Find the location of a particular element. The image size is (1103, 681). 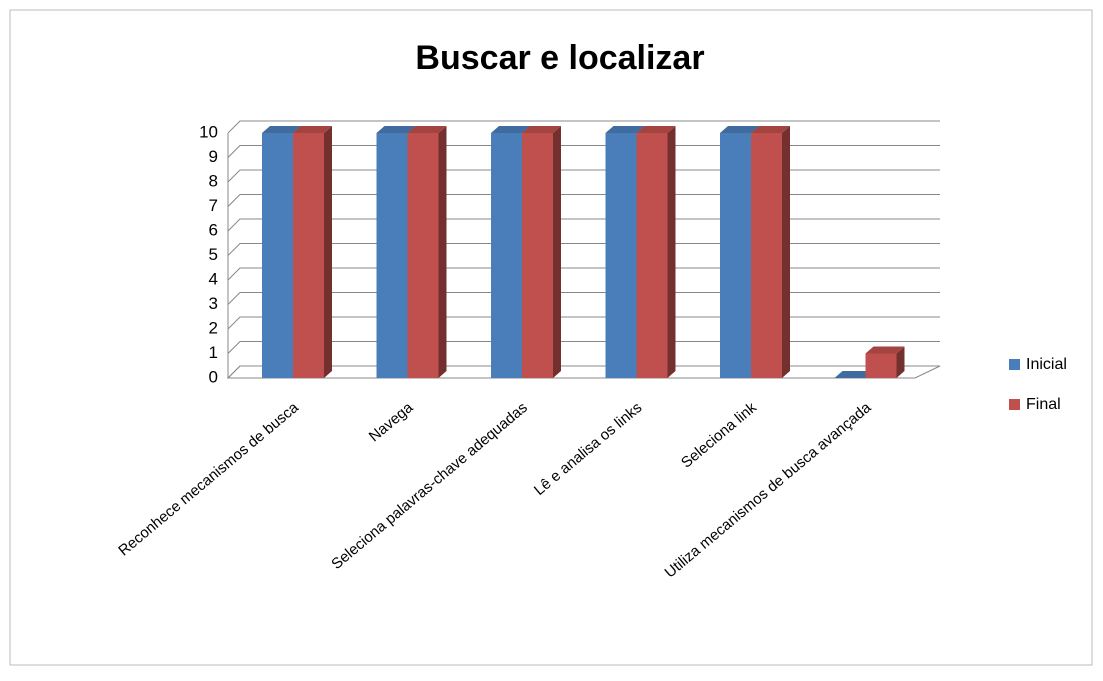

y-tick-label: 9 is located at coordinates (213, 156).